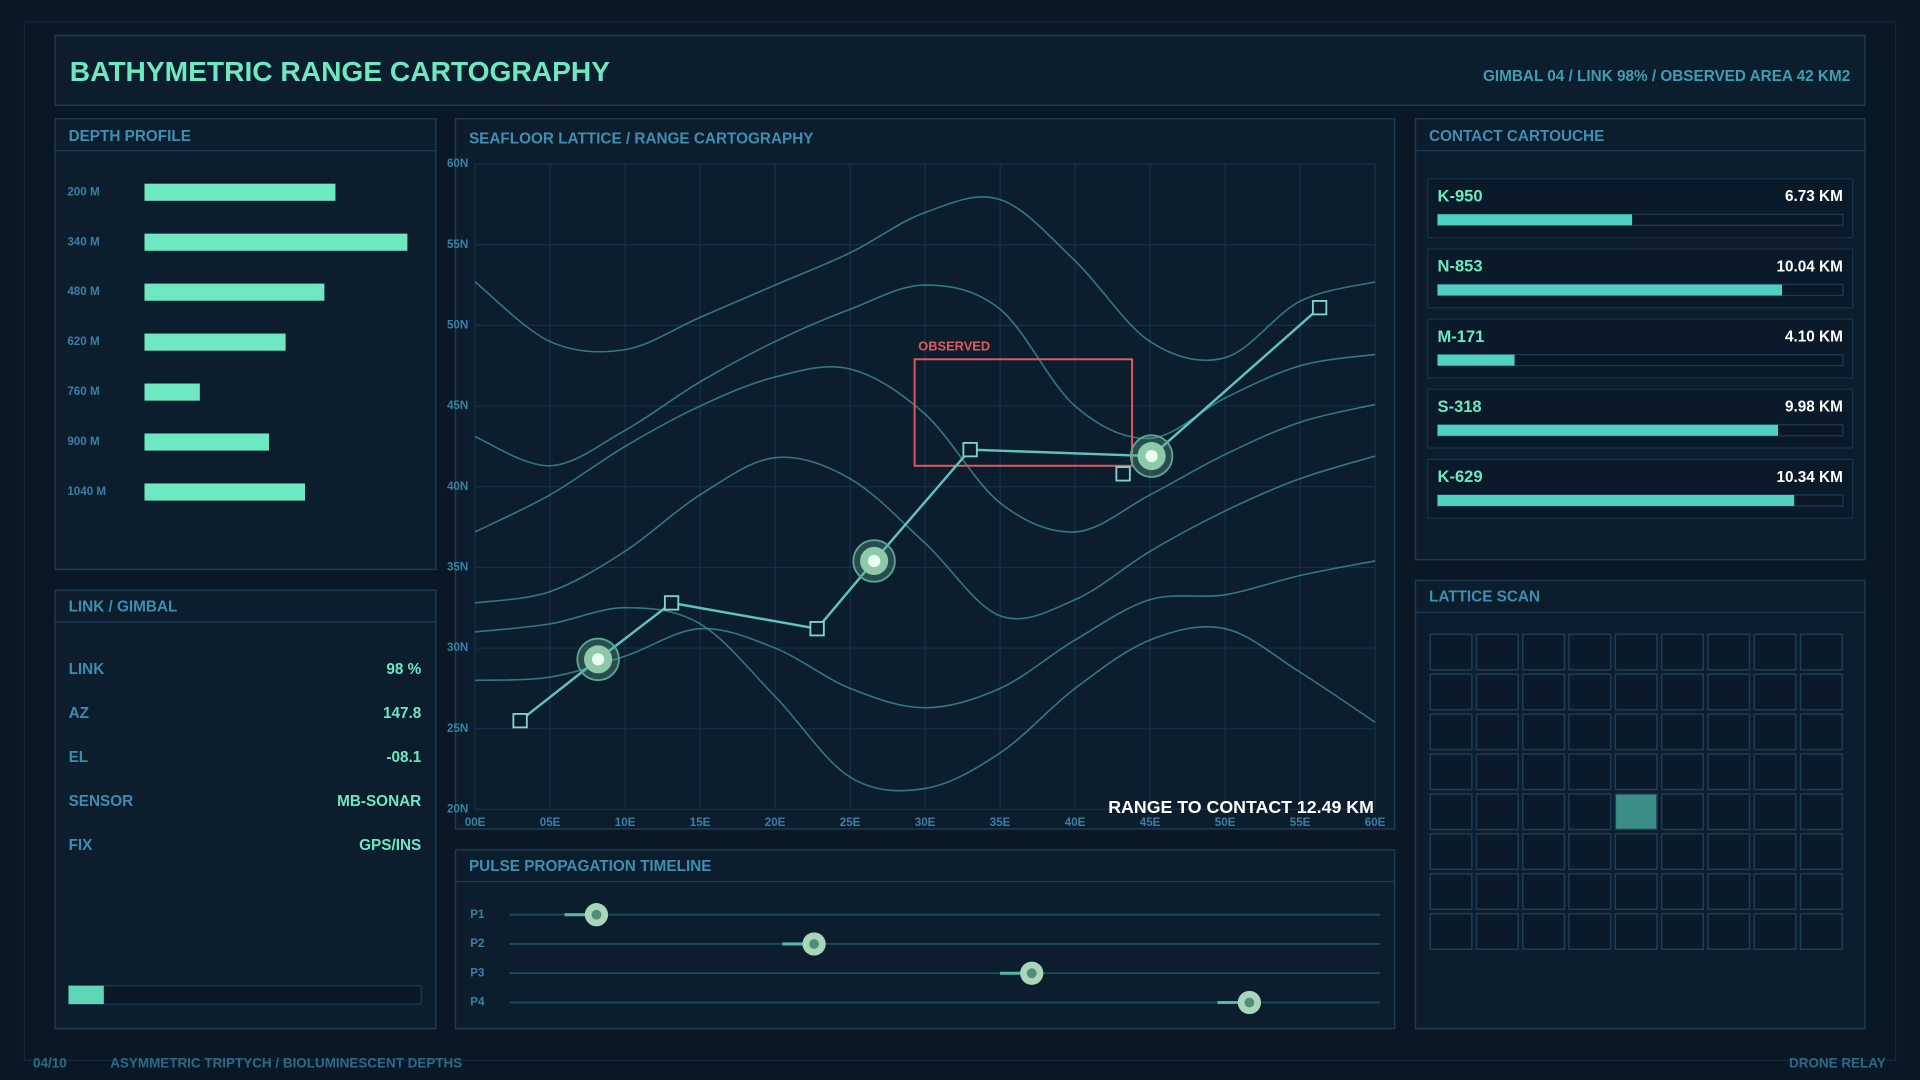 The height and width of the screenshot is (1080, 1920). I want to click on x-tick-label: 30E, so click(925, 822).